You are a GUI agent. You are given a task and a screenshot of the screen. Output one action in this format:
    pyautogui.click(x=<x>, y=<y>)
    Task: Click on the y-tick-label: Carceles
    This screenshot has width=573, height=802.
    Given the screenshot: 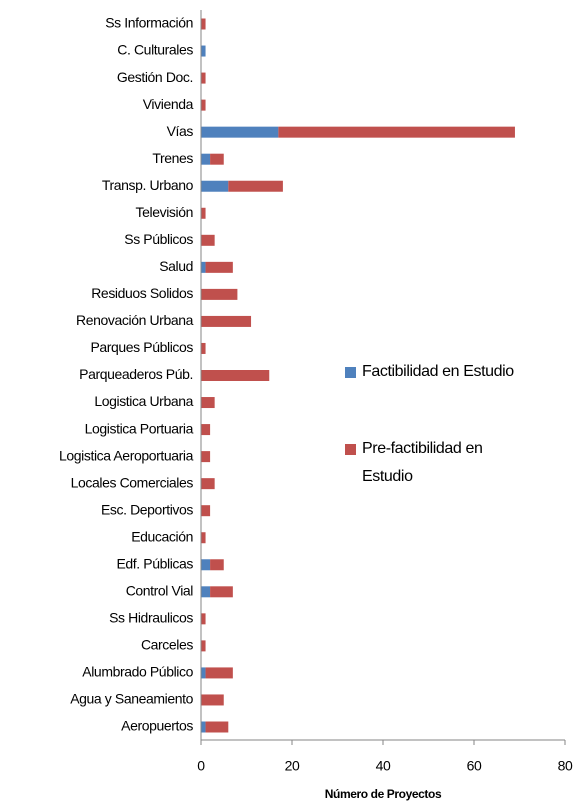 What is the action you would take?
    pyautogui.click(x=167, y=645)
    